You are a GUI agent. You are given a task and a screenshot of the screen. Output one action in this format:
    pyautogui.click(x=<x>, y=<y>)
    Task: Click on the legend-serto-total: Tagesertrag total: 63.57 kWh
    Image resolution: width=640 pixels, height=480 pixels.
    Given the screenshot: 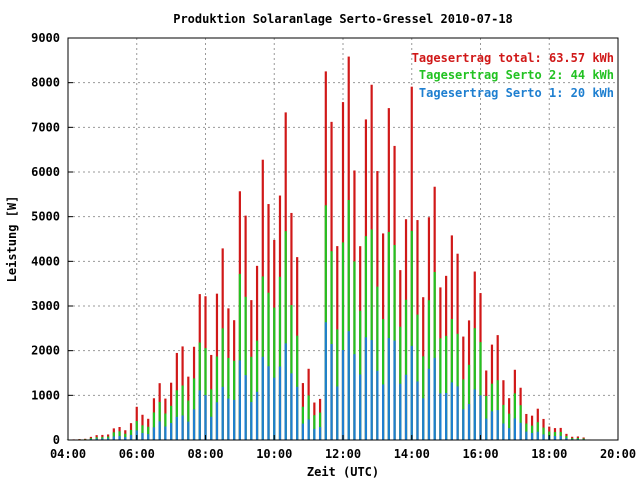 What is the action you would take?
    pyautogui.click(x=513, y=58)
    